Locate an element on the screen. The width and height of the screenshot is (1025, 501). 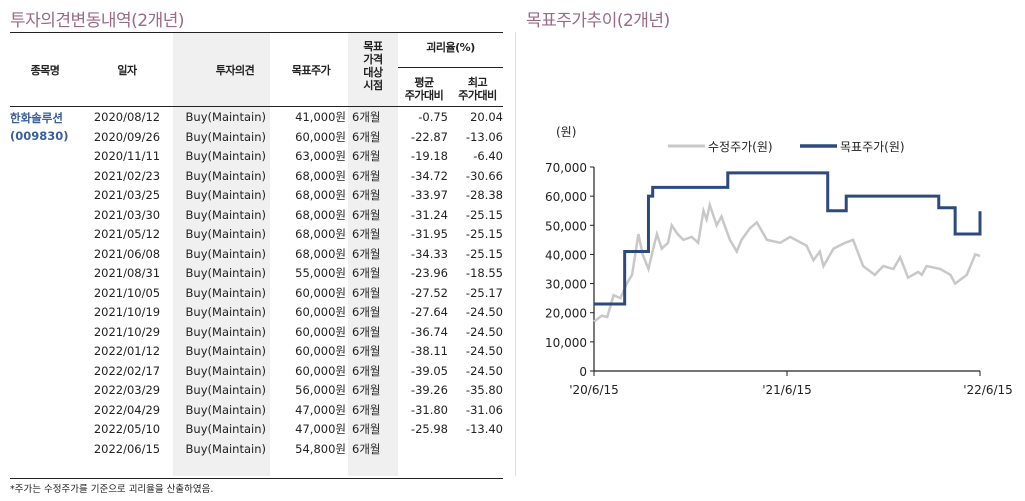
series-adjusted-price-line is located at coordinates (787, 261).